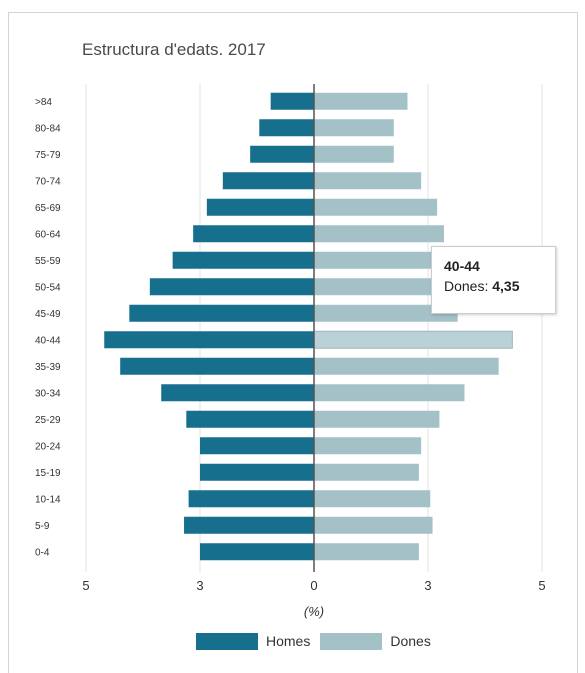  What do you see at coordinates (48, 181) in the screenshot?
I see `y-tick-label: 70-74` at bounding box center [48, 181].